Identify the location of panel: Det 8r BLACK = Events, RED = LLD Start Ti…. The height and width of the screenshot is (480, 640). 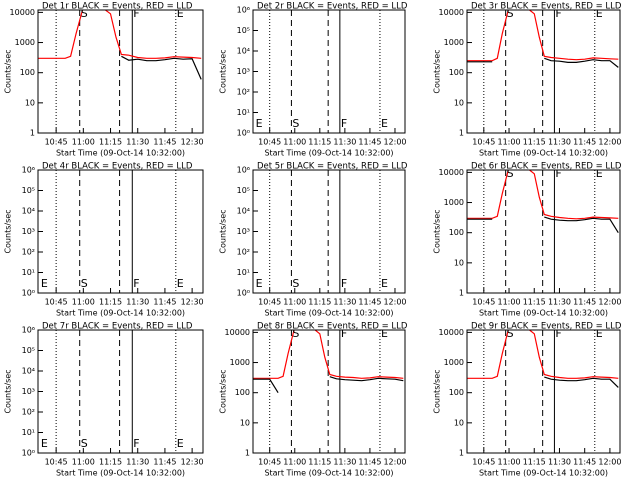
(313, 400).